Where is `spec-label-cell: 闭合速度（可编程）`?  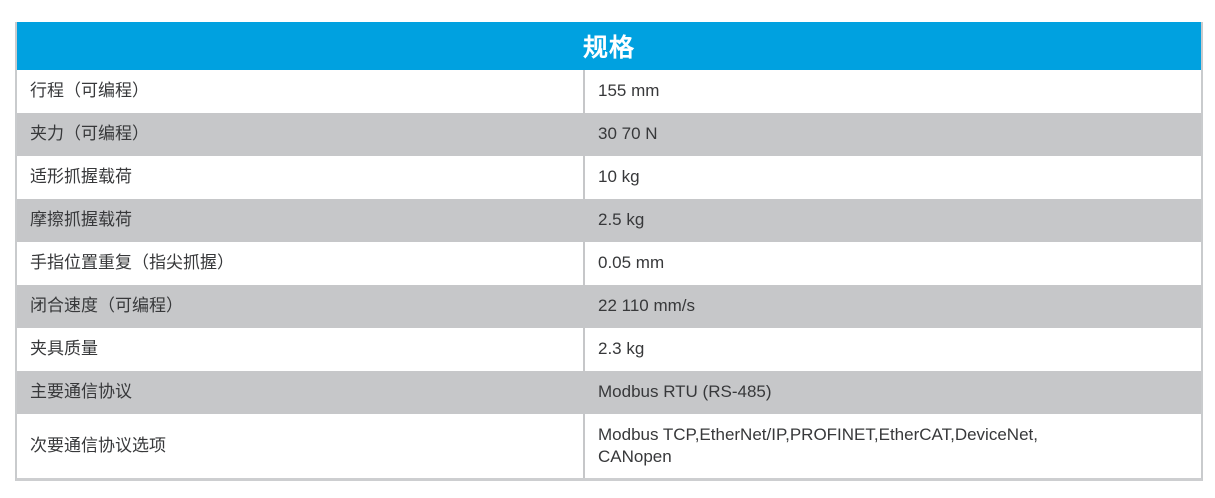 spec-label-cell: 闭合速度（可编程） is located at coordinates (300, 306).